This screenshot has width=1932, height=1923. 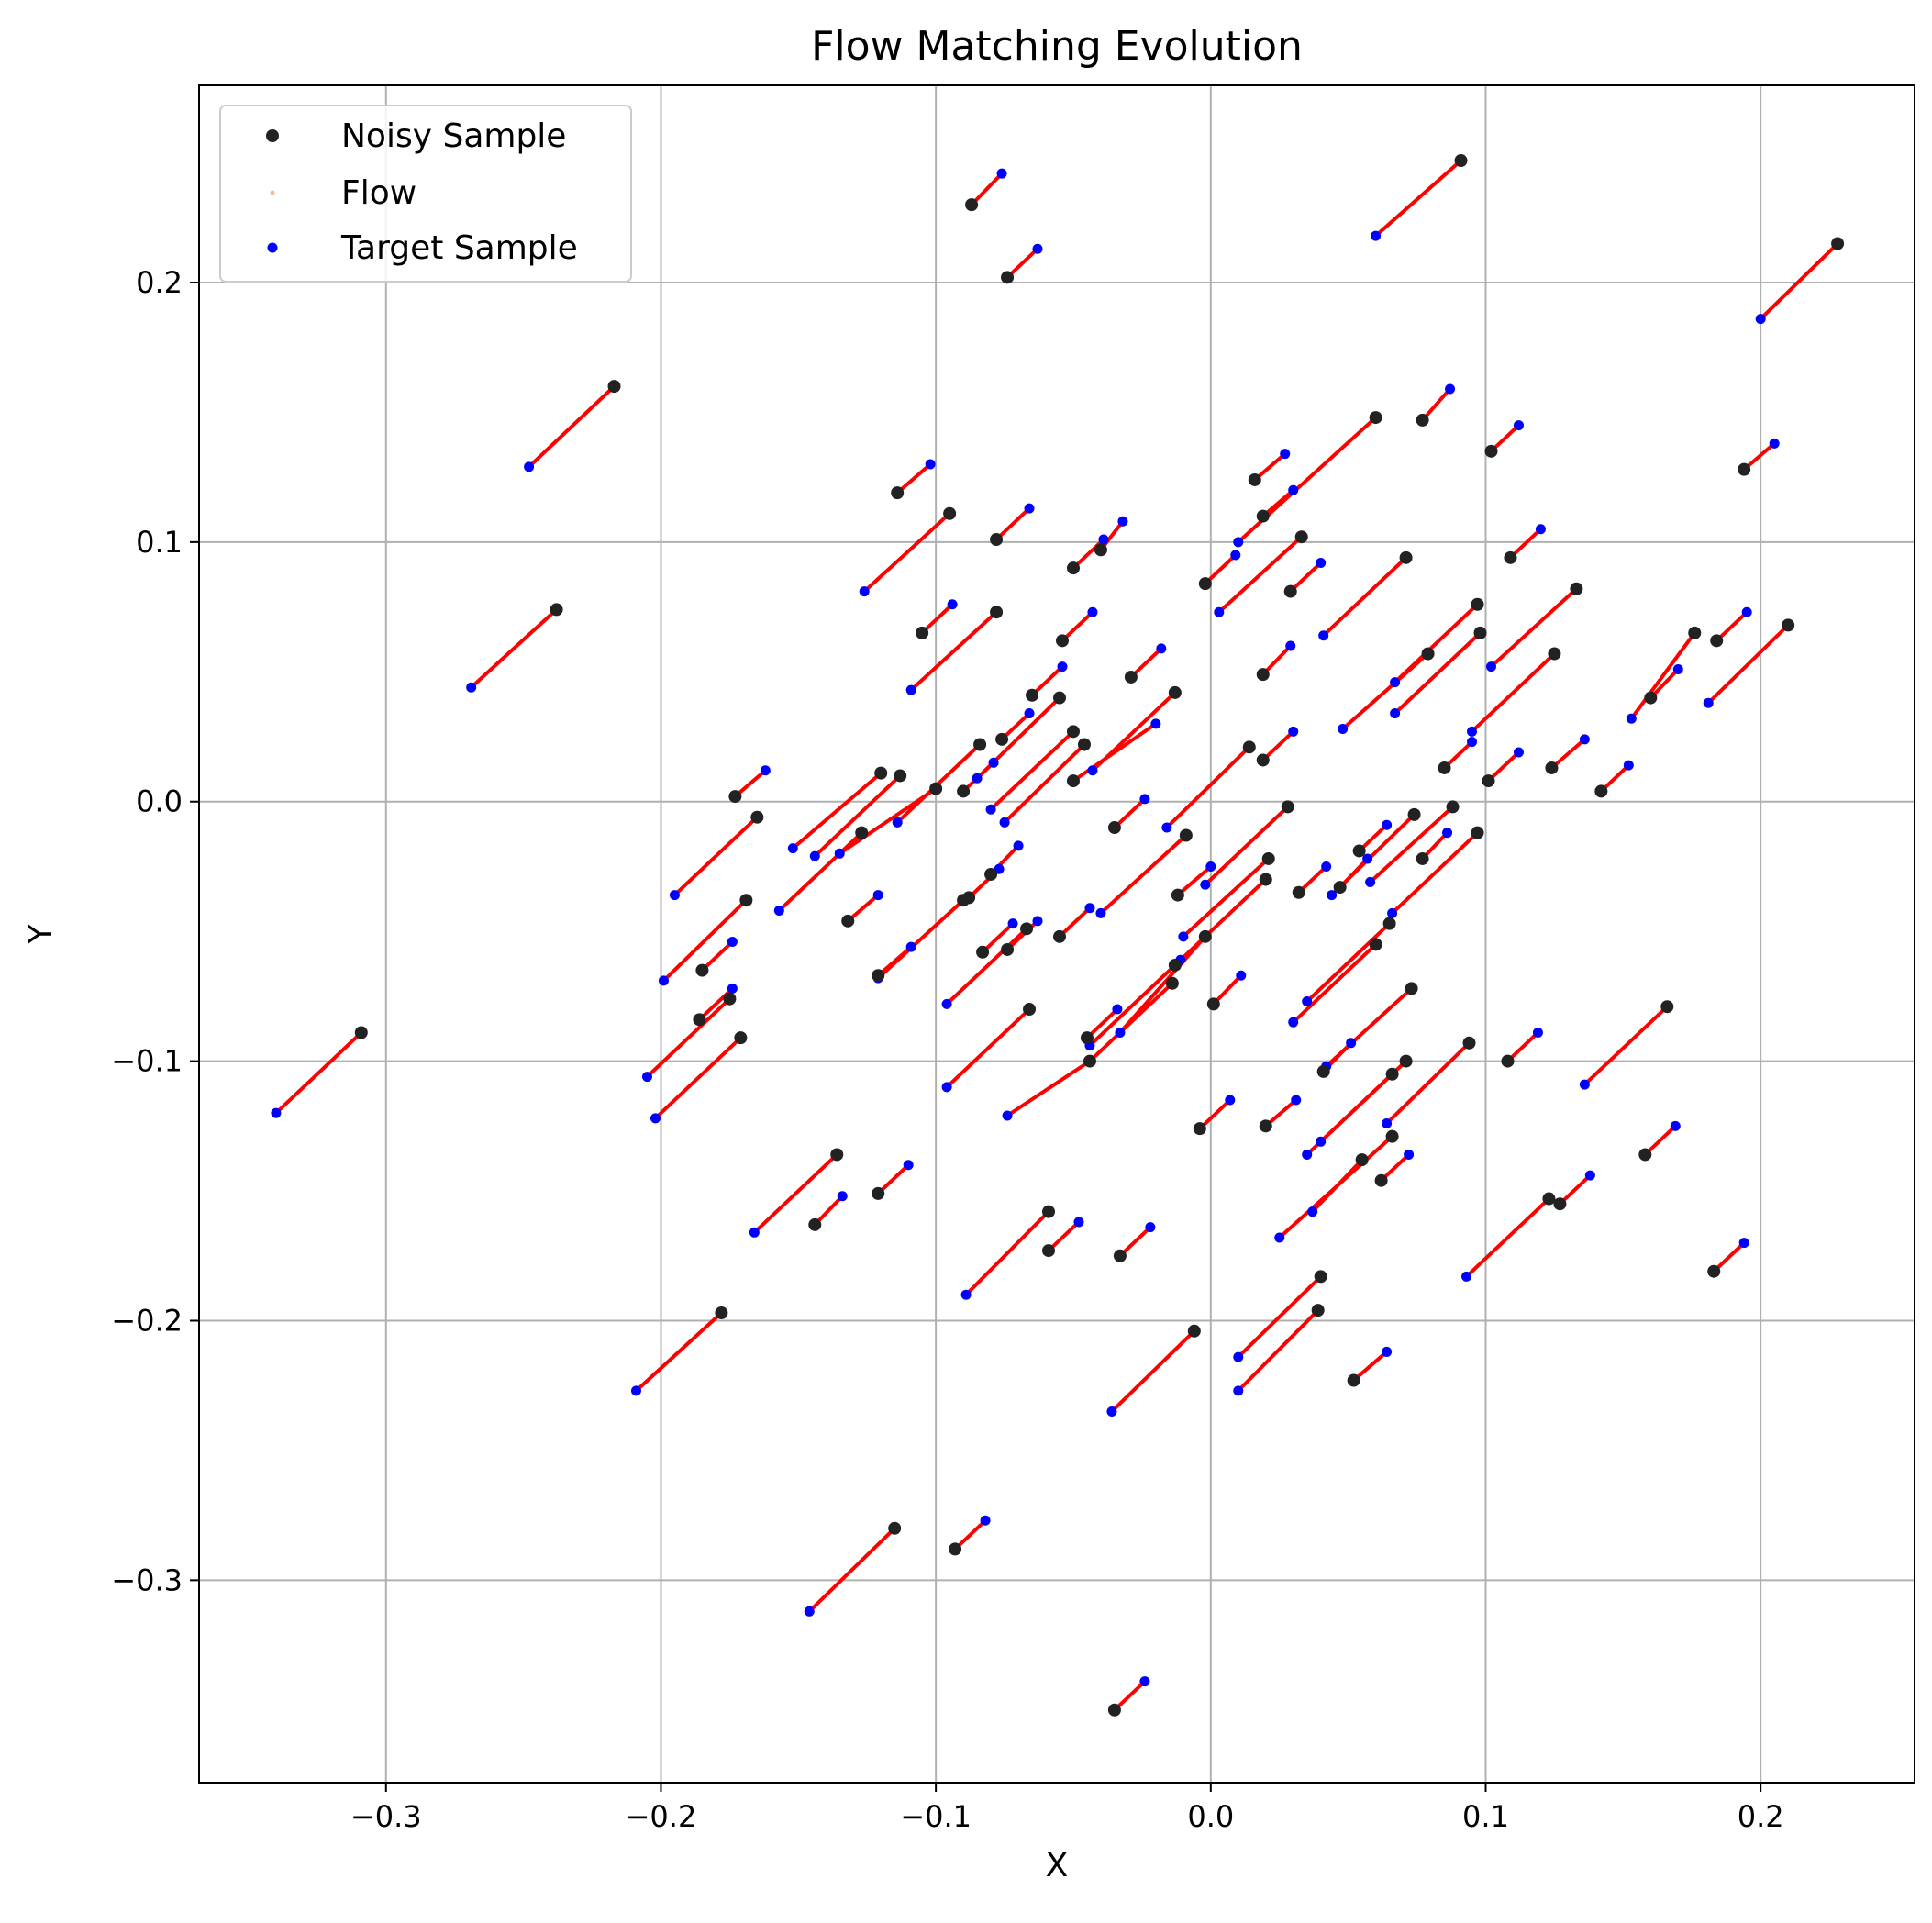 I want to click on y-tick-label: 0.0, so click(x=159, y=801).